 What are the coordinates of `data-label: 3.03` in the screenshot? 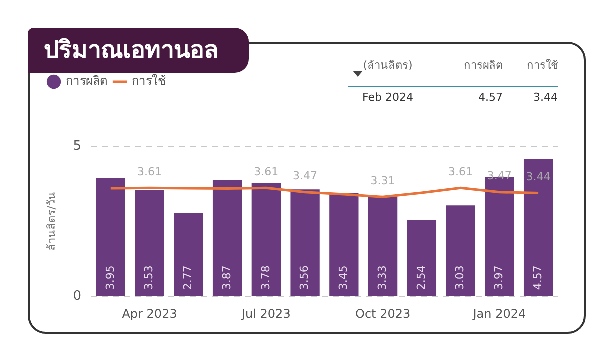 It's located at (460, 278).